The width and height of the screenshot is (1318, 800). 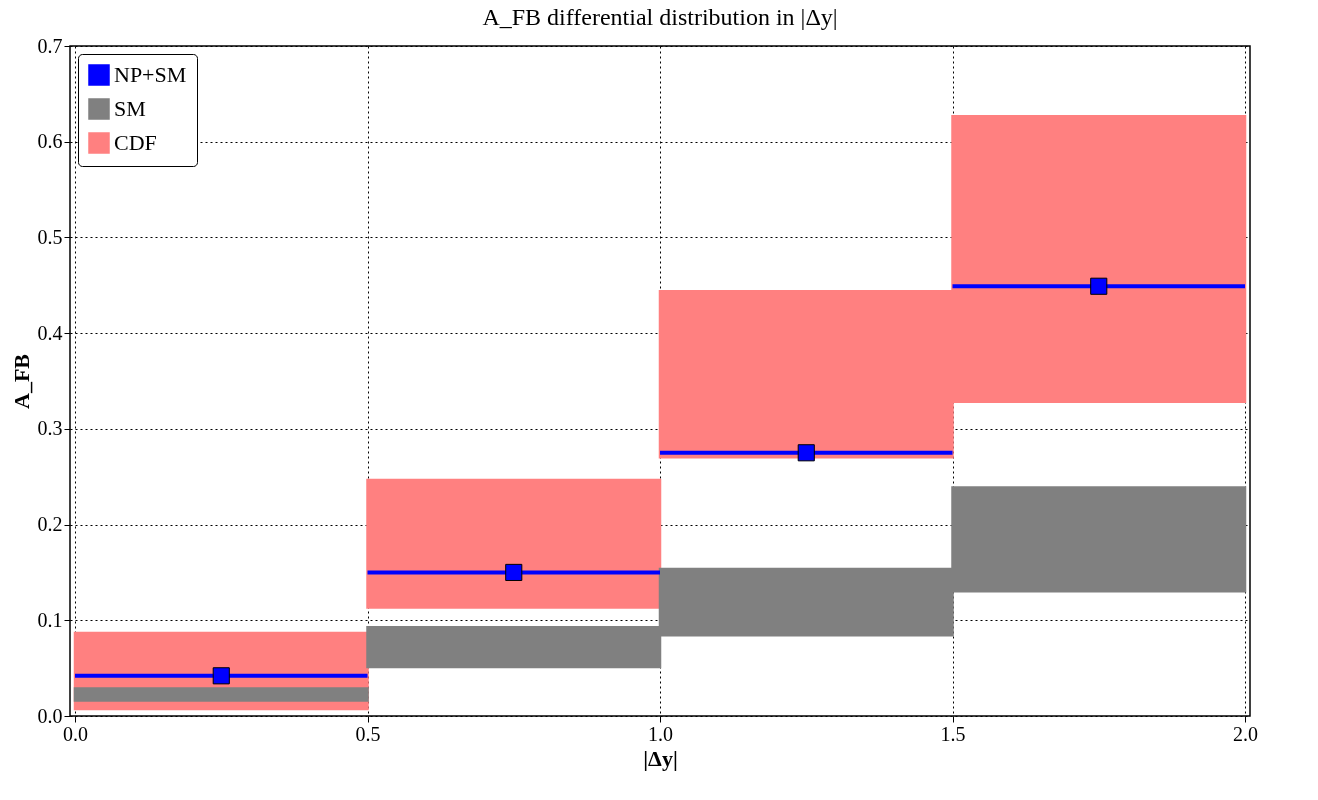 What do you see at coordinates (50, 715) in the screenshot?
I see `y-tick-label: 0.0` at bounding box center [50, 715].